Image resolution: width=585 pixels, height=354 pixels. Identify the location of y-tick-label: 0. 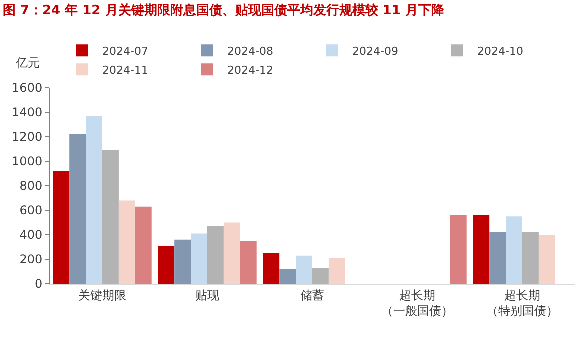
(38, 284).